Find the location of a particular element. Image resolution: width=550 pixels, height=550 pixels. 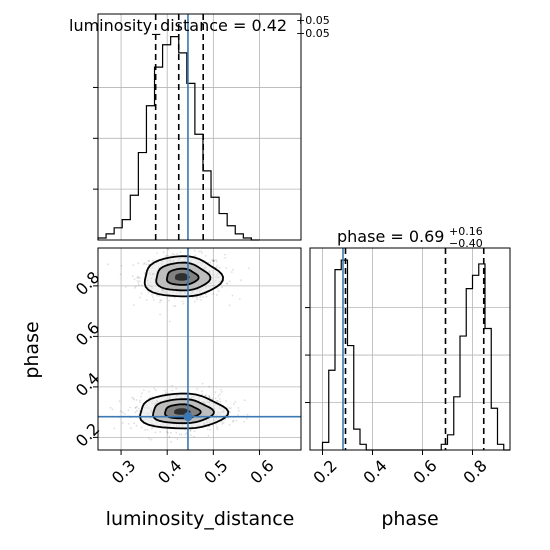

p1-xtick-label-1: 0.4 is located at coordinates (374, 471).